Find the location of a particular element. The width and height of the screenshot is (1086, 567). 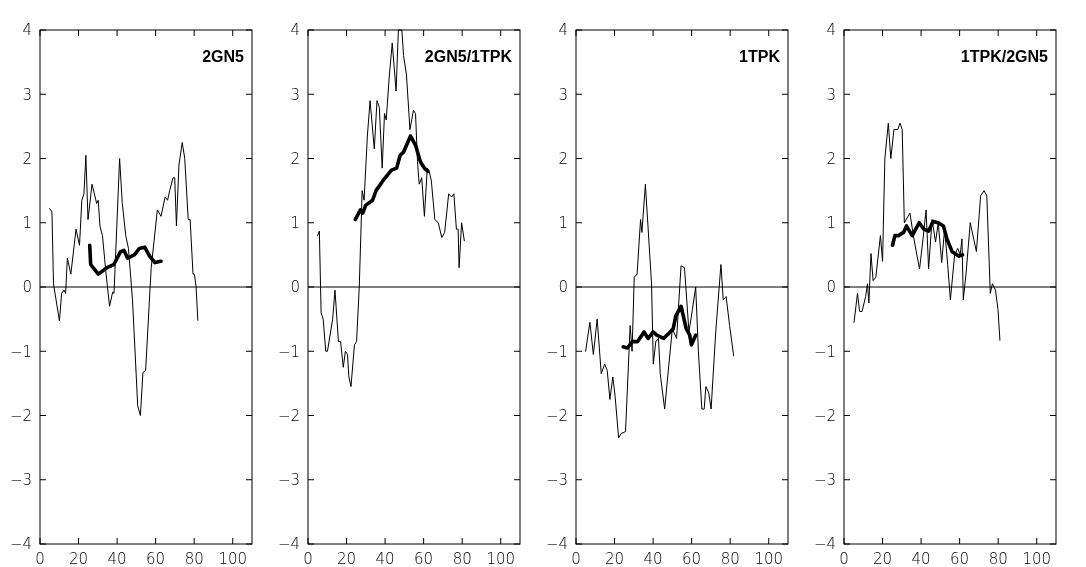

text: 2GN5/1TPK is located at coordinates (468, 56).